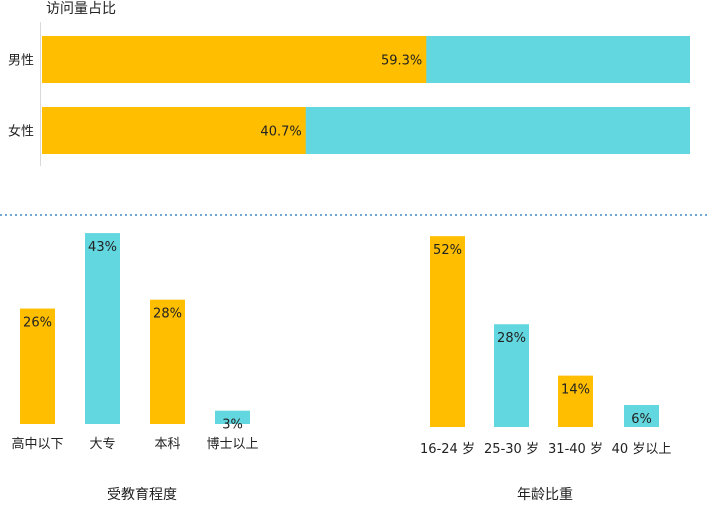 The image size is (707, 505). I want to click on age-category-label: 40 岁以上, so click(642, 449).